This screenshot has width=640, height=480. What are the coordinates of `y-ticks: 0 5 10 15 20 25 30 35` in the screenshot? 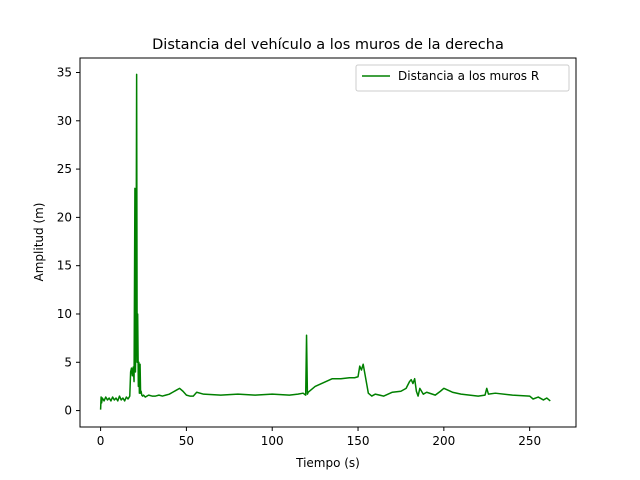 It's located at (68, 241).